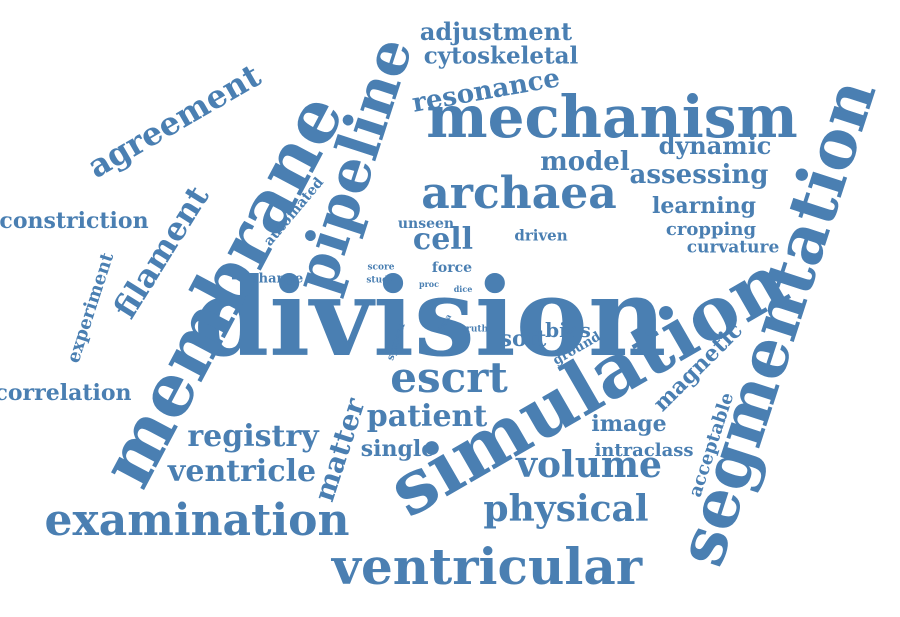 The image size is (900, 617). What do you see at coordinates (74, 221) in the screenshot?
I see `word-constriction: constriction` at bounding box center [74, 221].